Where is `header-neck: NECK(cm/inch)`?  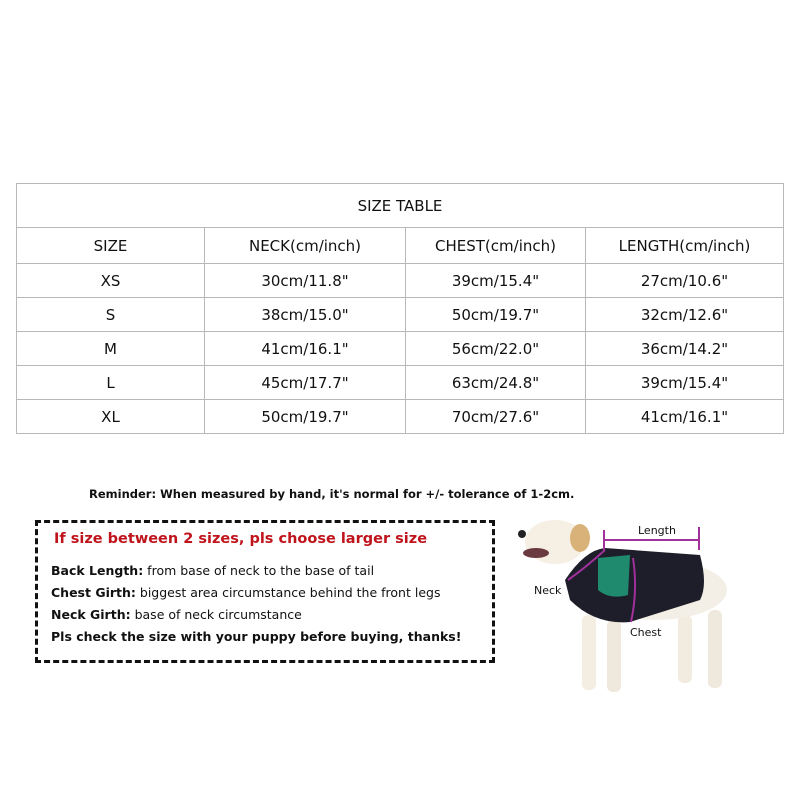 header-neck: NECK(cm/inch) is located at coordinates (305, 245).